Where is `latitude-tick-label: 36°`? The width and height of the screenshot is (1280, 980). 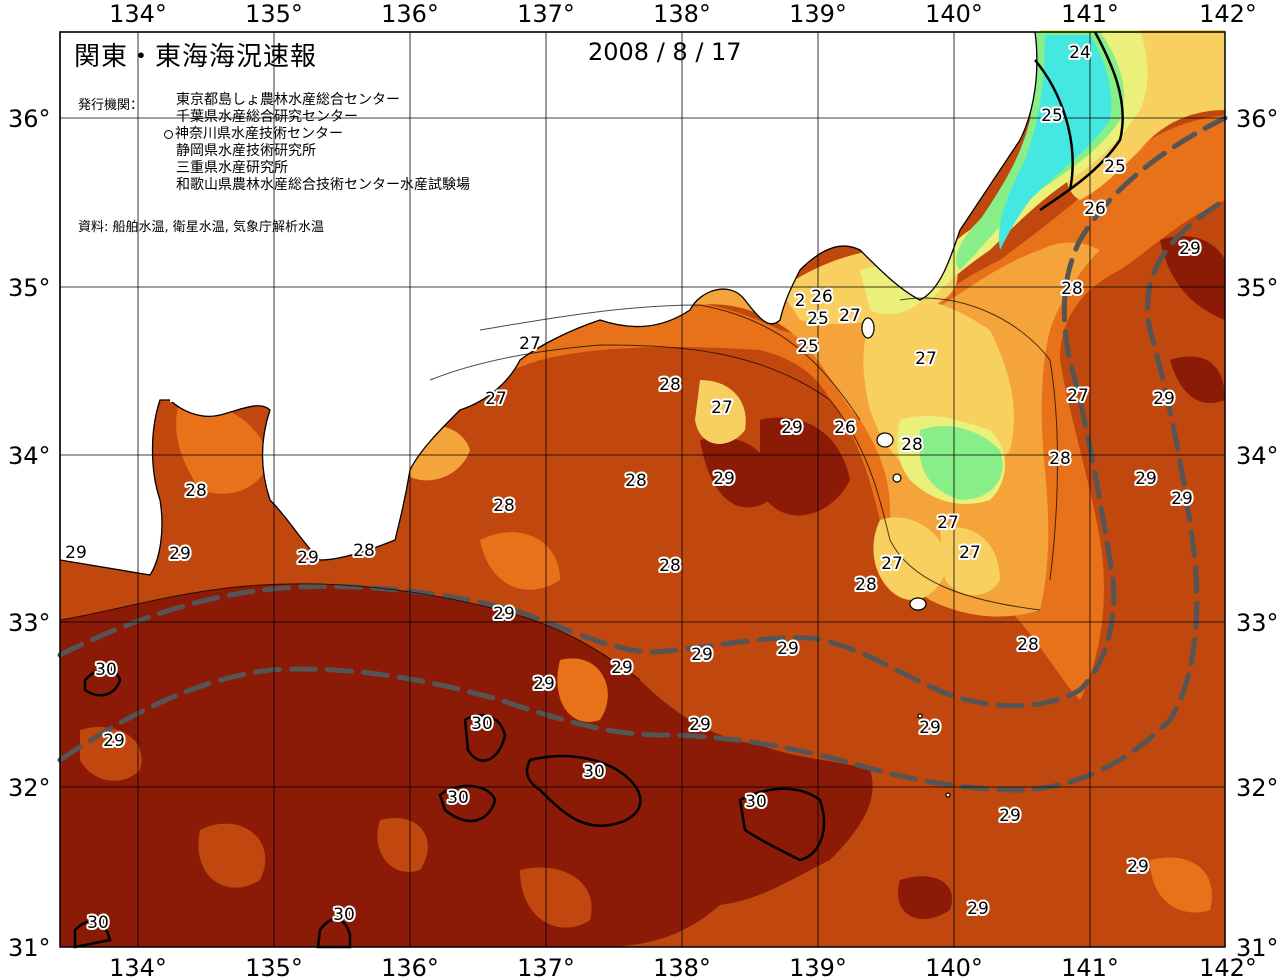 latitude-tick-label: 36° is located at coordinates (1257, 119).